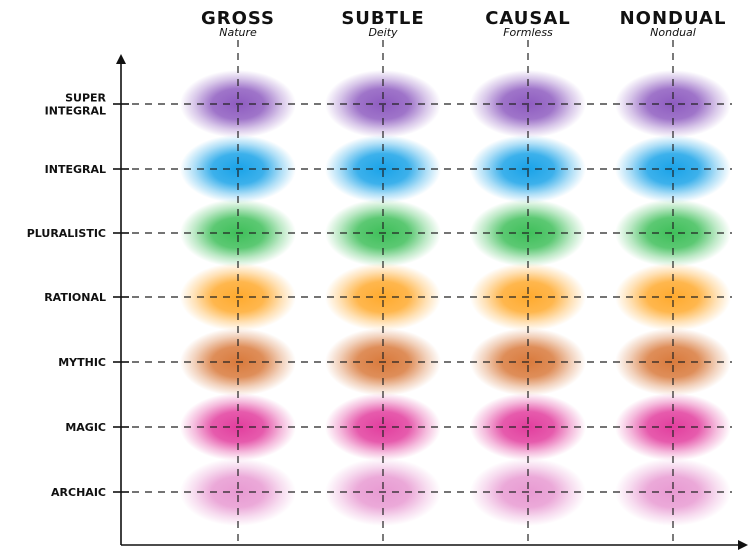 Image resolution: width=748 pixels, height=550 pixels. What do you see at coordinates (673, 169) in the screenshot?
I see `blob-r2-c4` at bounding box center [673, 169].